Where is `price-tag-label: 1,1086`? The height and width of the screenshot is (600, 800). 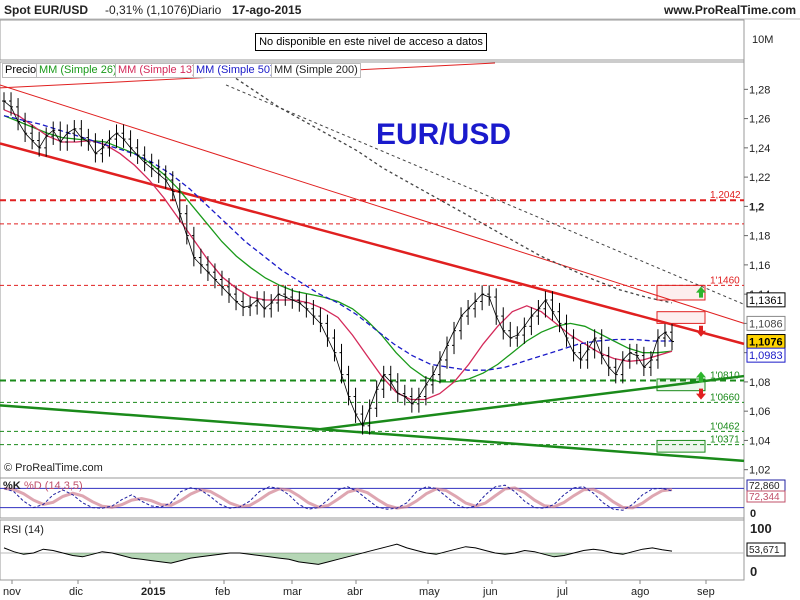 price-tag-label: 1,1086 is located at coordinates (766, 324).